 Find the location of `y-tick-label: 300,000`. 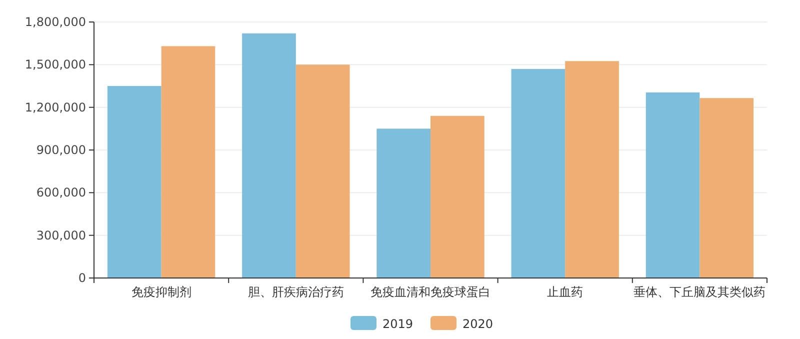

y-tick-label: 300,000 is located at coordinates (61, 235).